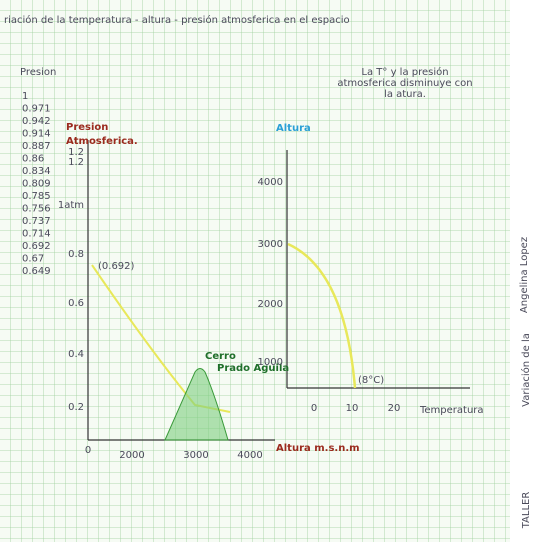 This screenshot has height=542, width=535. What do you see at coordinates (131, 455) in the screenshot?
I see `x-tick-label: 2000` at bounding box center [131, 455].